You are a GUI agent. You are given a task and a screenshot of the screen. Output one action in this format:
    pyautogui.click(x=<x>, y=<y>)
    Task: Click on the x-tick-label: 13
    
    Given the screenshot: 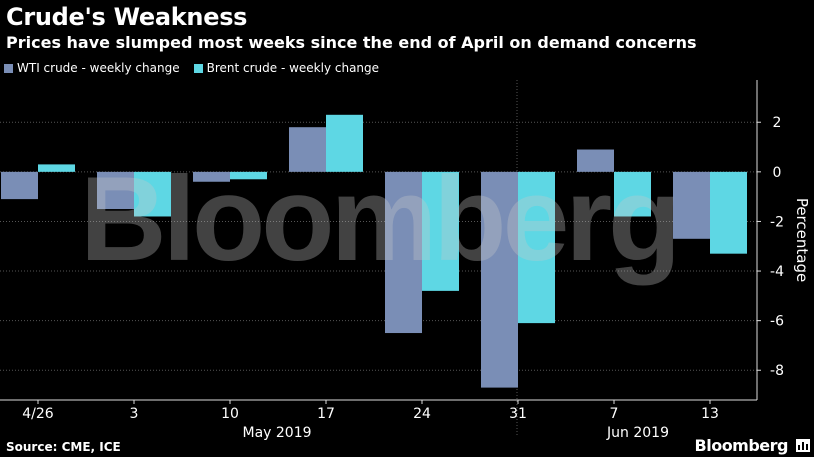 What is the action you would take?
    pyautogui.click(x=710, y=414)
    